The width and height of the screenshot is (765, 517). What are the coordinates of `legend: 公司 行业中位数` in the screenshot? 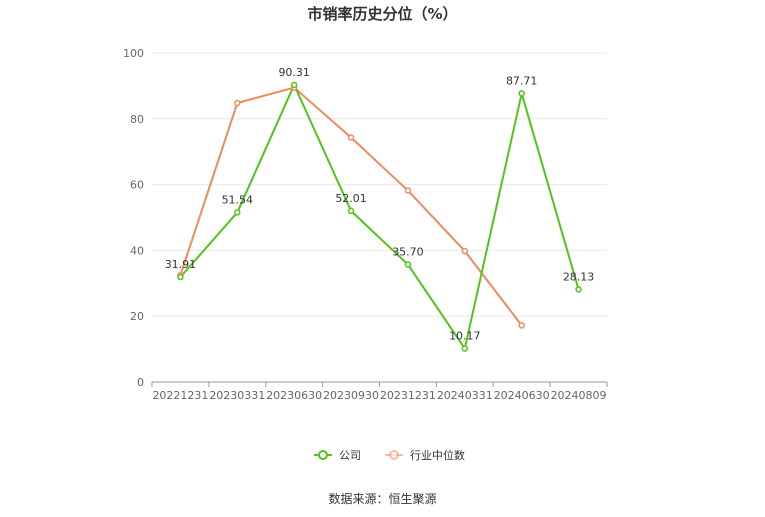 It's located at (389, 455).